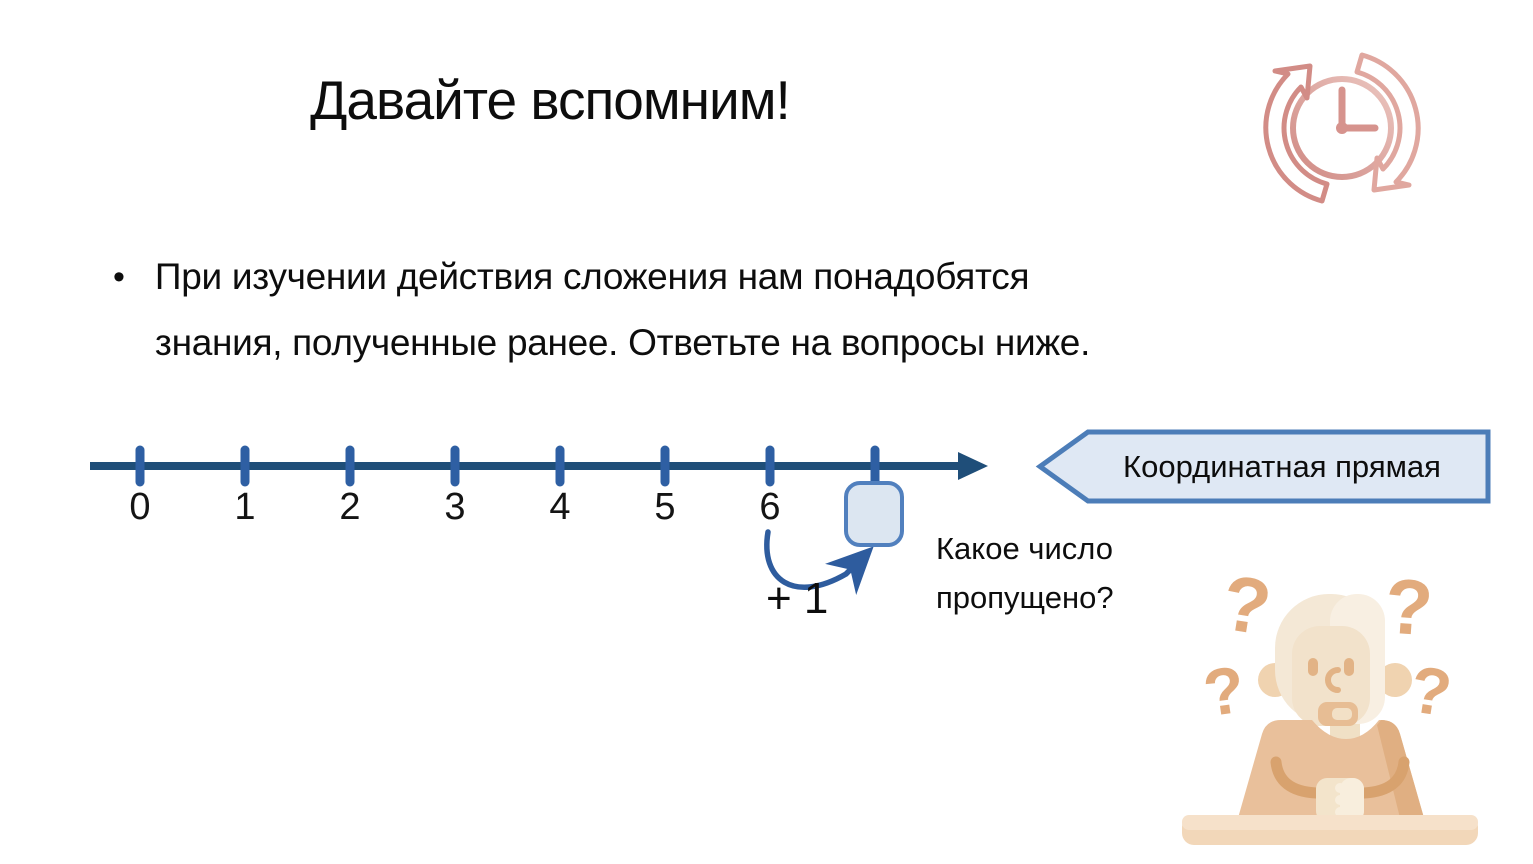 This screenshot has width=1533, height=864. What do you see at coordinates (1395, 680) in the screenshot?
I see `ear-right` at bounding box center [1395, 680].